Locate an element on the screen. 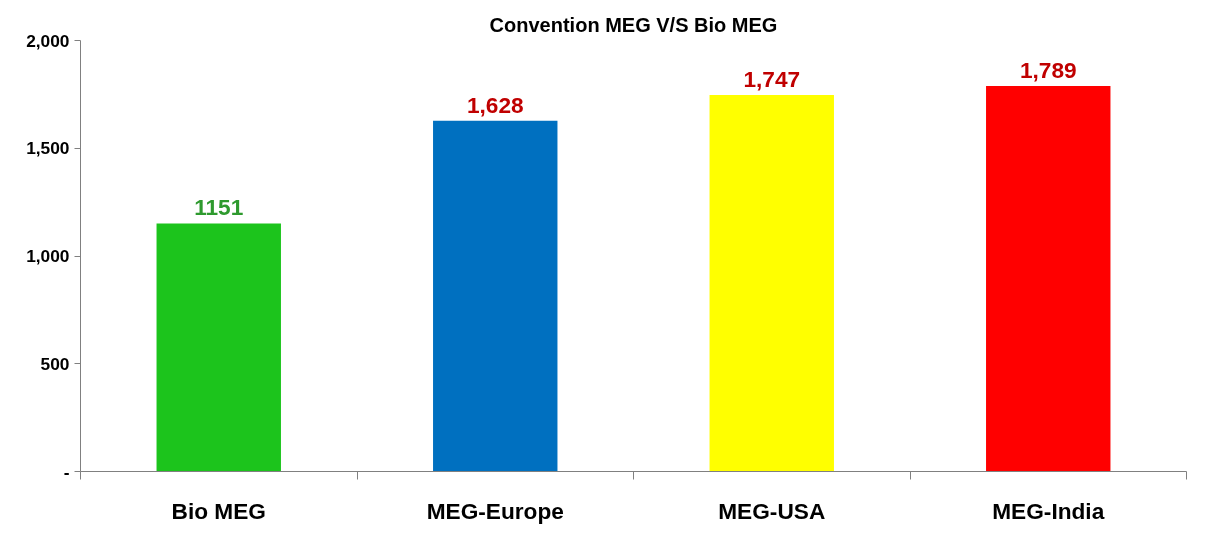 This screenshot has height=537, width=1212. y-tick-label: 2,000 is located at coordinates (48, 40).